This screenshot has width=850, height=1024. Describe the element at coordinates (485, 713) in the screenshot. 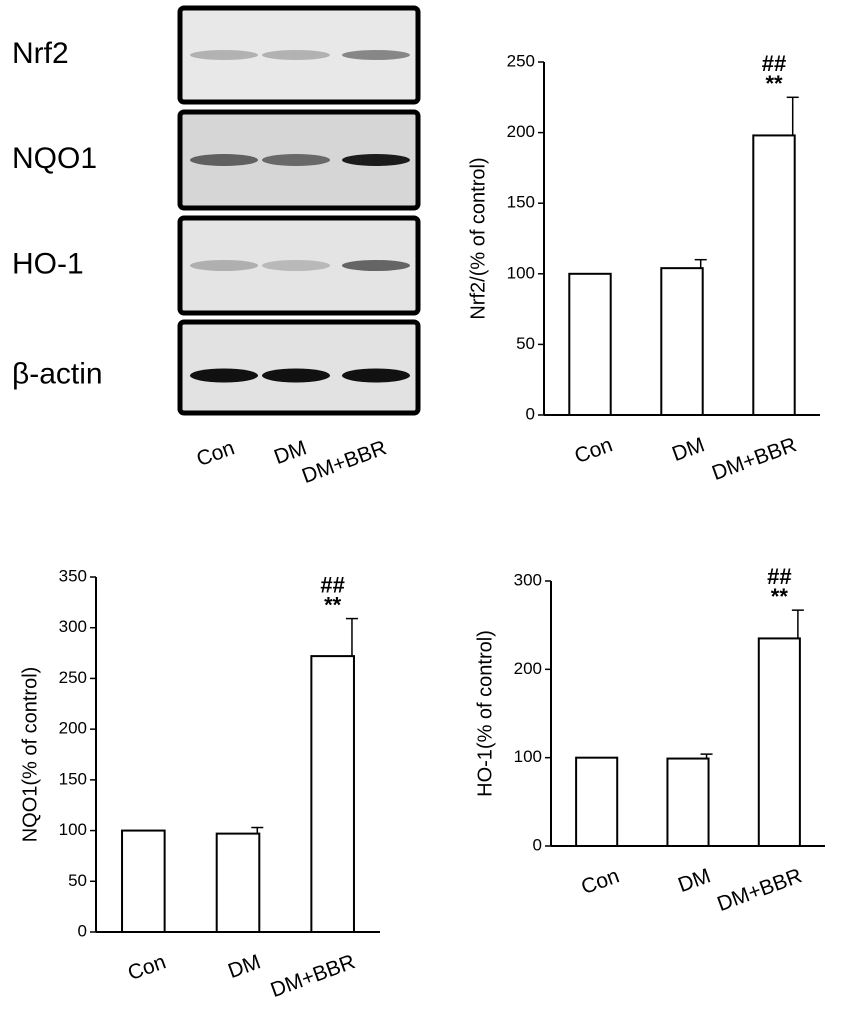

I see `y-axis-label: HO-1(% of control)` at that location.